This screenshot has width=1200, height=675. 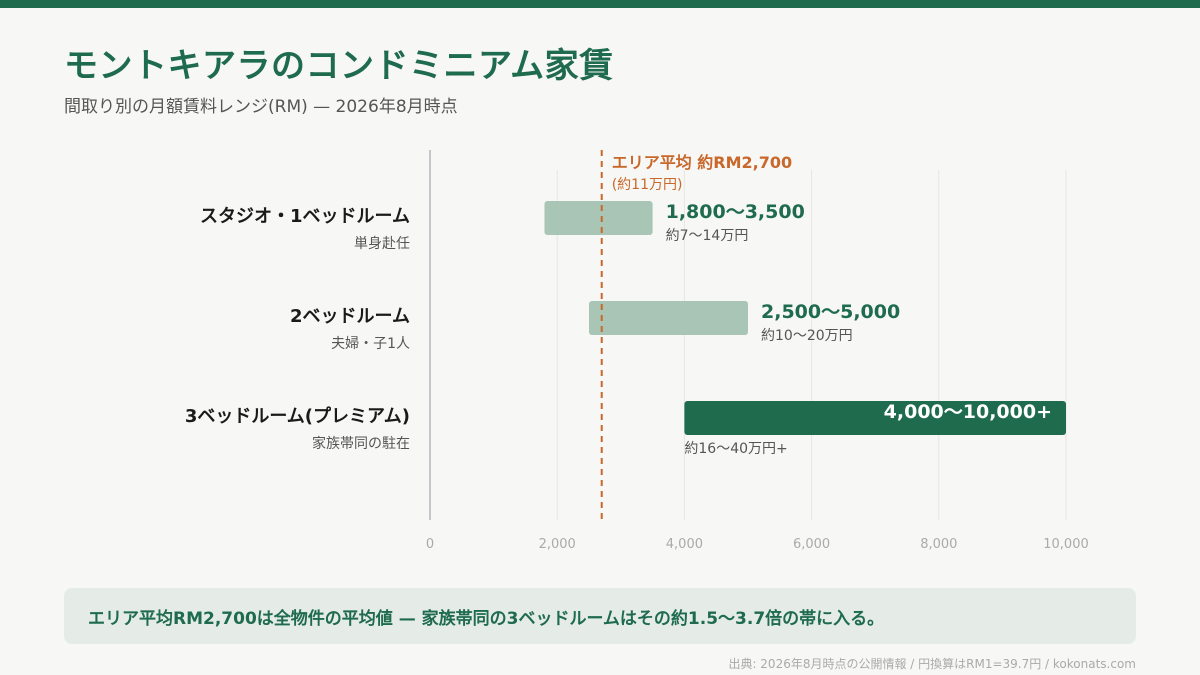 I want to click on x-tick-label: 4,000, so click(x=684, y=544).